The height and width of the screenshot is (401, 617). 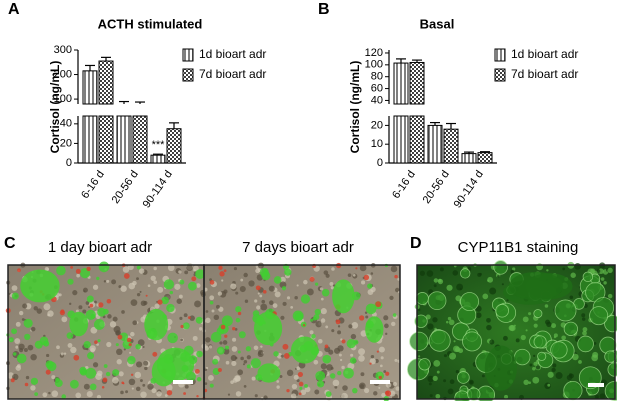 What do you see at coordinates (380, 382) in the screenshot?
I see `scale-bar` at bounding box center [380, 382].